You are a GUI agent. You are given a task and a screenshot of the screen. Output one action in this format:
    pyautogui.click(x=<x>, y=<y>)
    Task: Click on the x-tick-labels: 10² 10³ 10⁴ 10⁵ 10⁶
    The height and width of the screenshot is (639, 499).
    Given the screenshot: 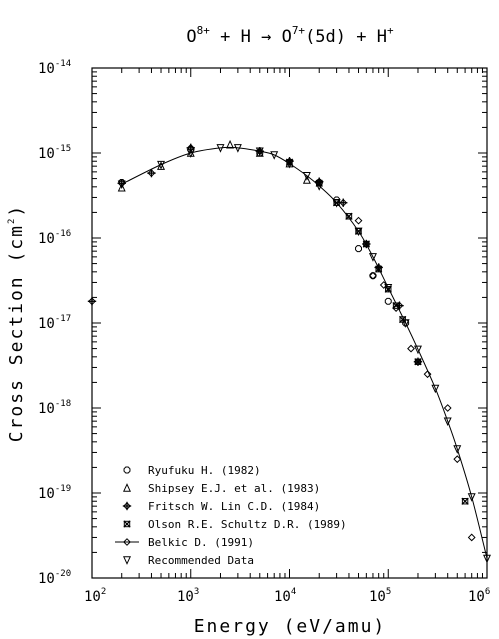 What is the action you would take?
    pyautogui.click(x=287, y=596)
    